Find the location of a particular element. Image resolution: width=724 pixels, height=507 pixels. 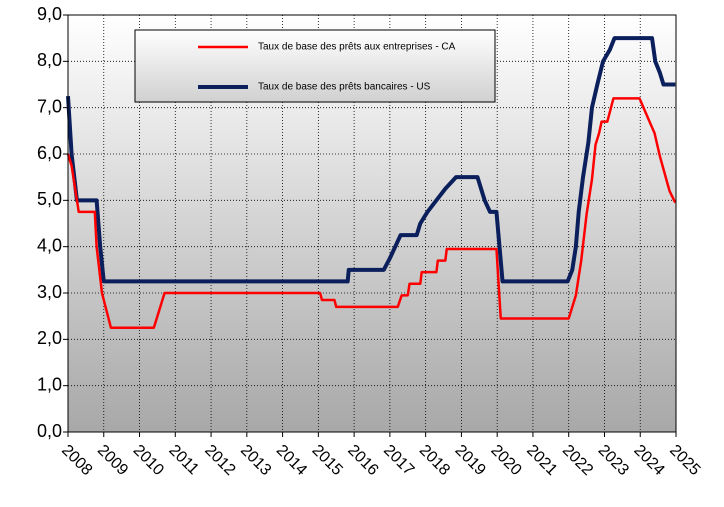

y-tick-label: 3,0 is located at coordinates (49, 292).